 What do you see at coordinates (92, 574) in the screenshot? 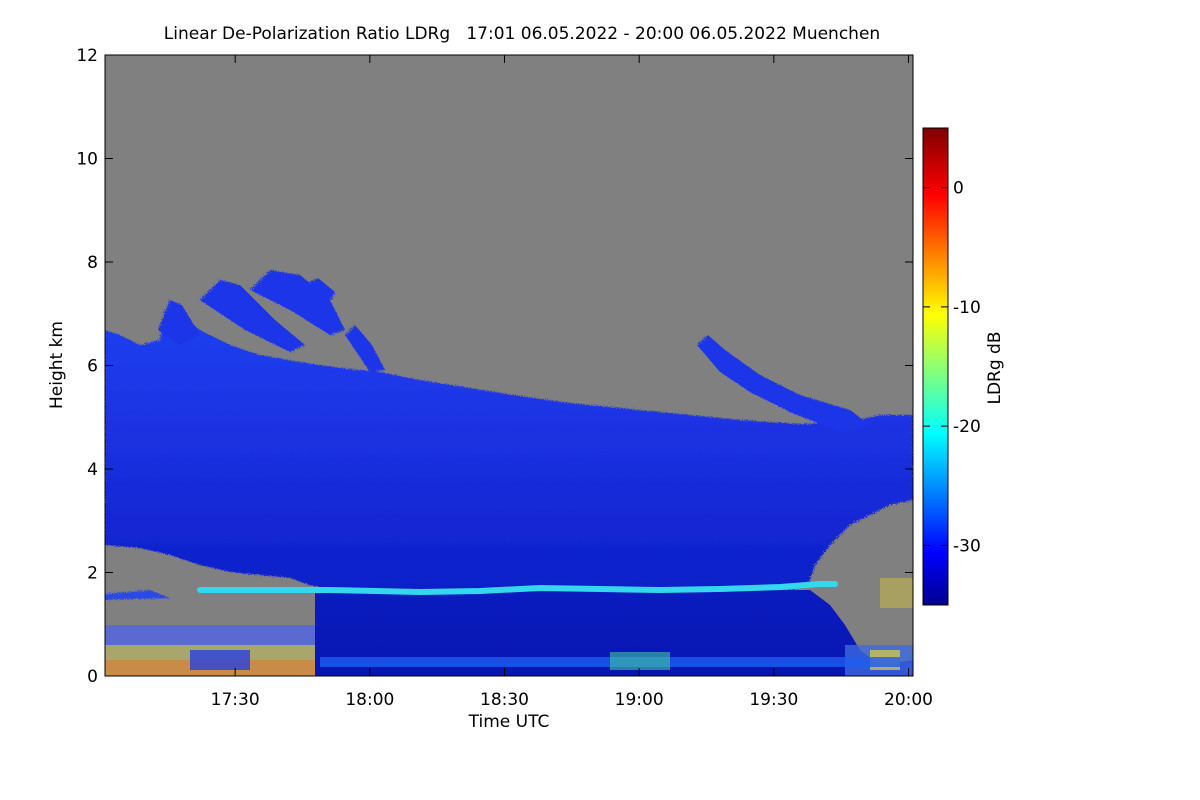
I see `y-tick-label: 2` at bounding box center [92, 574].